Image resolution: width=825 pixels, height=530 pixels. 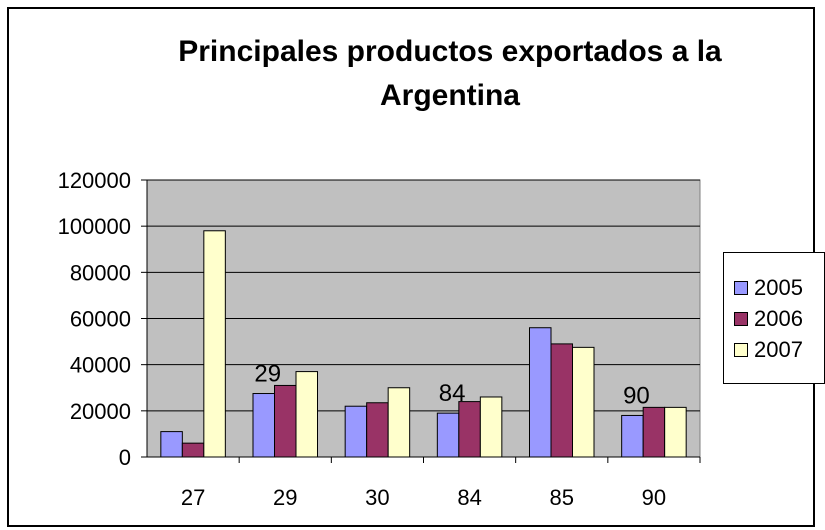 I want to click on chart-title-line-1: Principales productos exportados a la, so click(x=450, y=51).